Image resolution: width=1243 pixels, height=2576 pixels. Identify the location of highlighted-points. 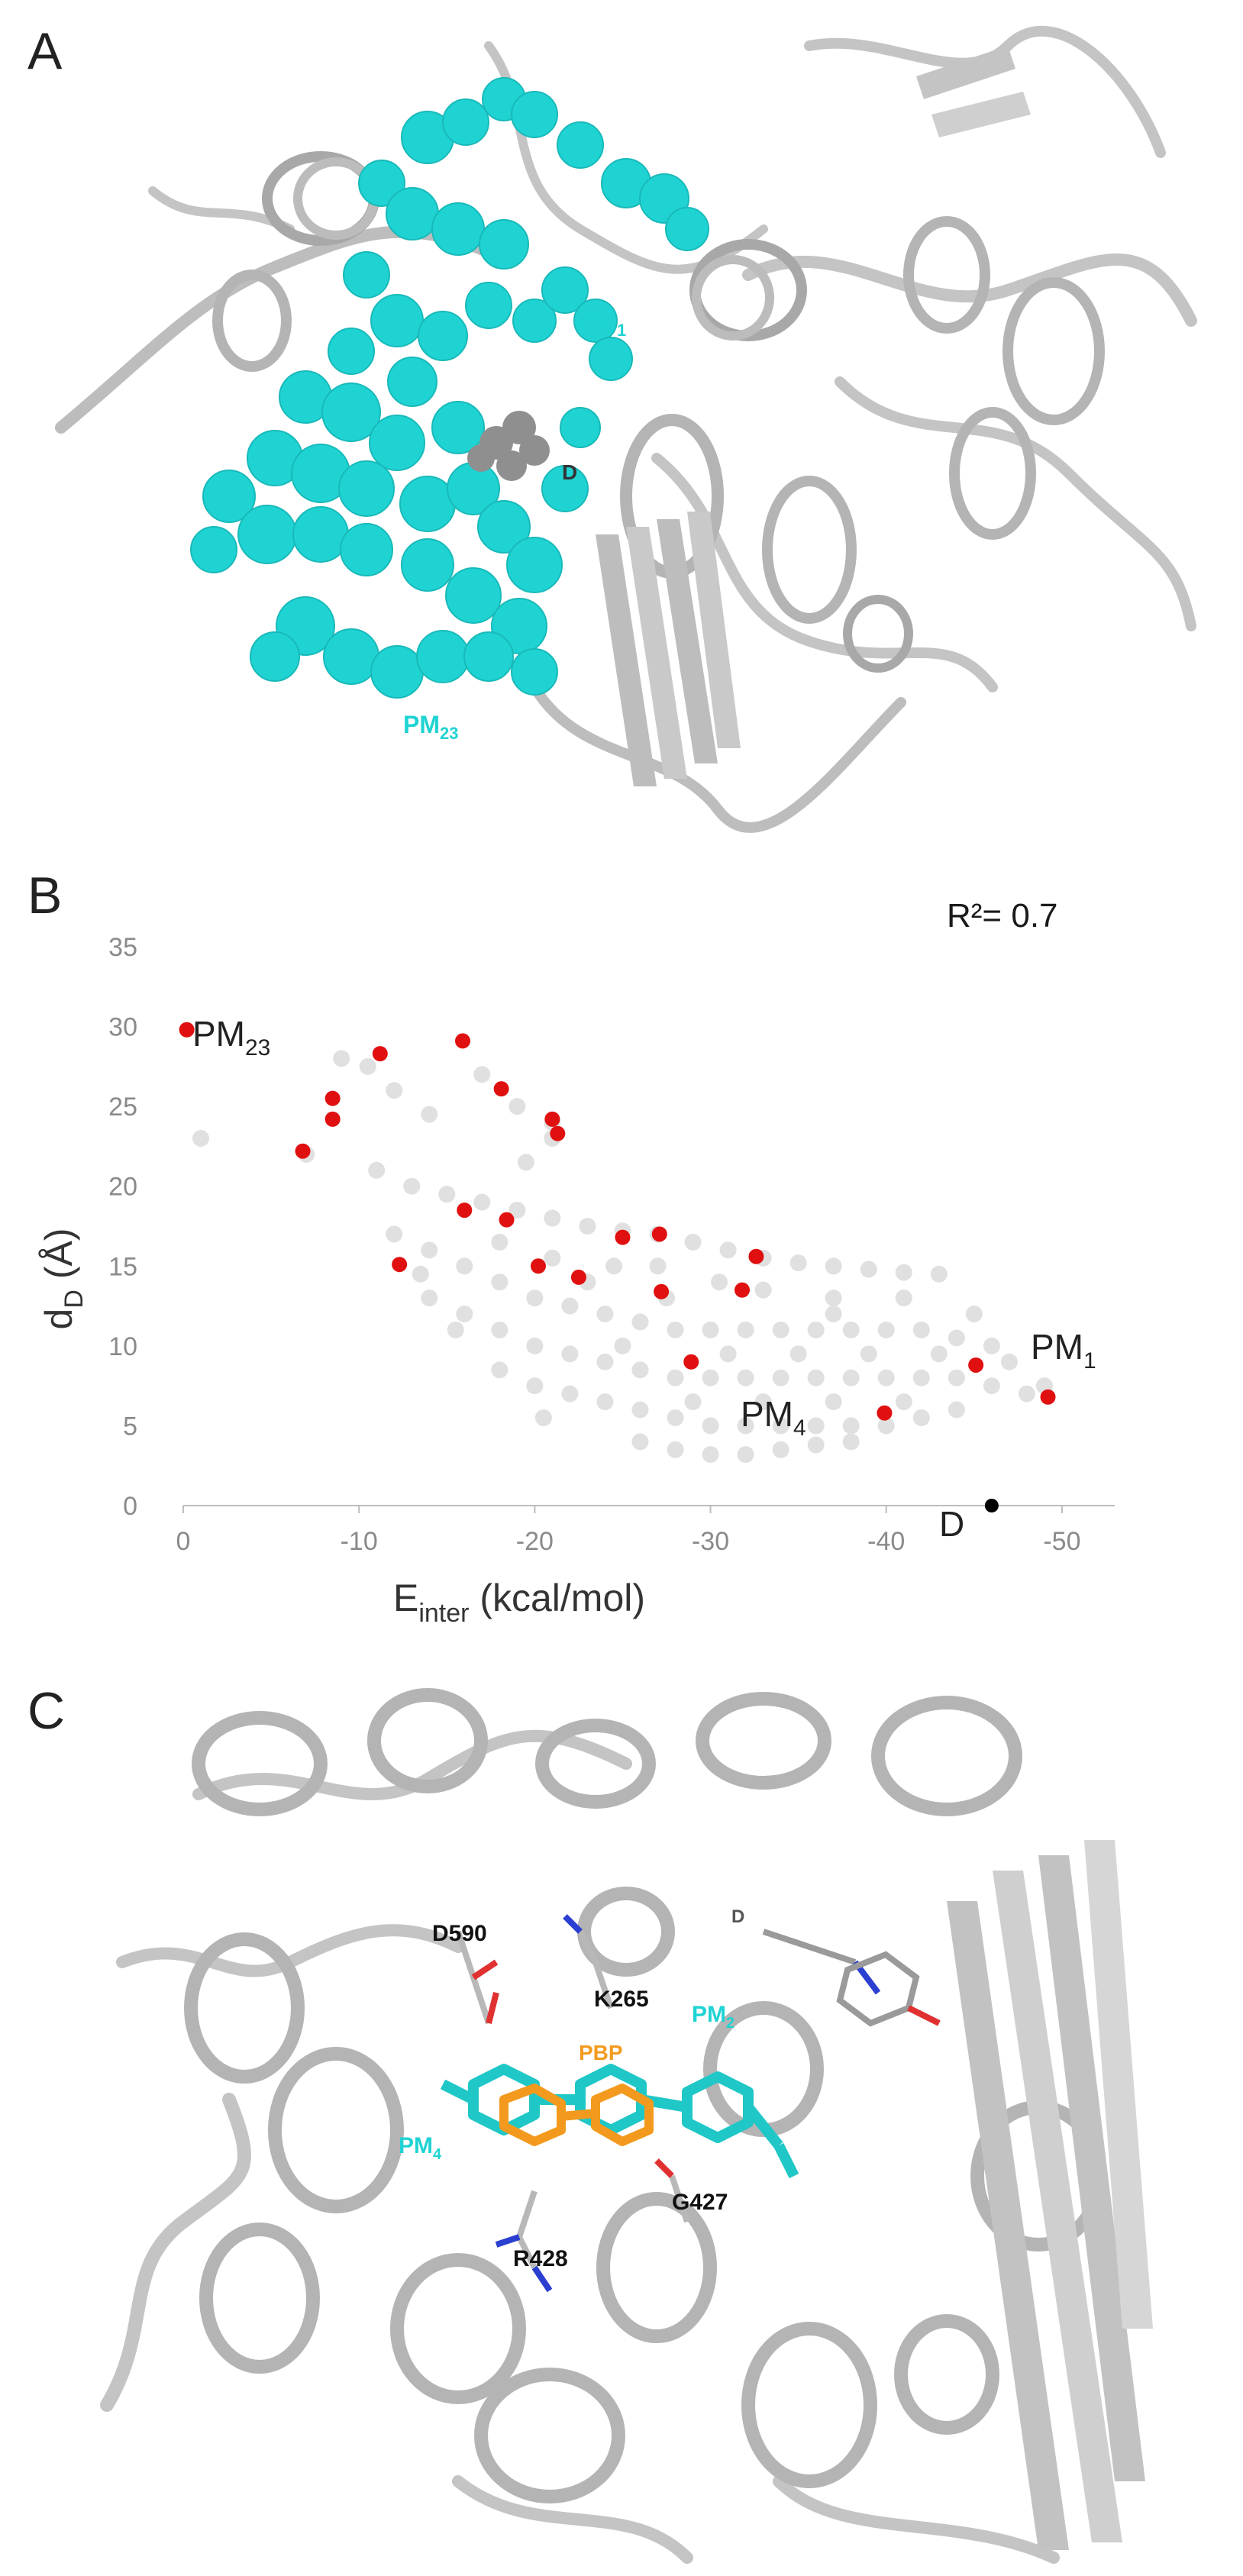
(617, 1267).